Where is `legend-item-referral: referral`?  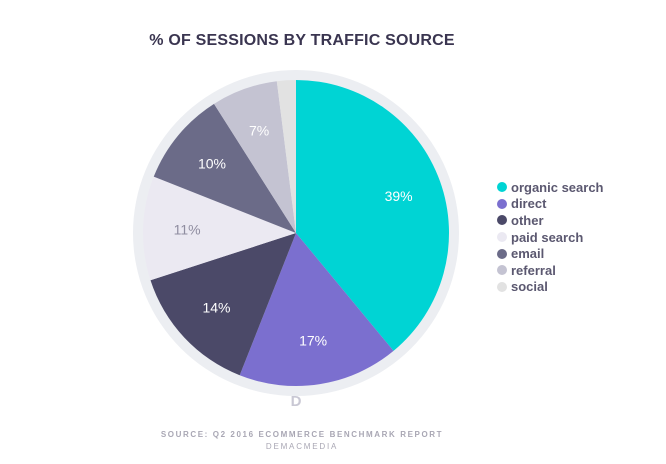 legend-item-referral: referral is located at coordinates (550, 270).